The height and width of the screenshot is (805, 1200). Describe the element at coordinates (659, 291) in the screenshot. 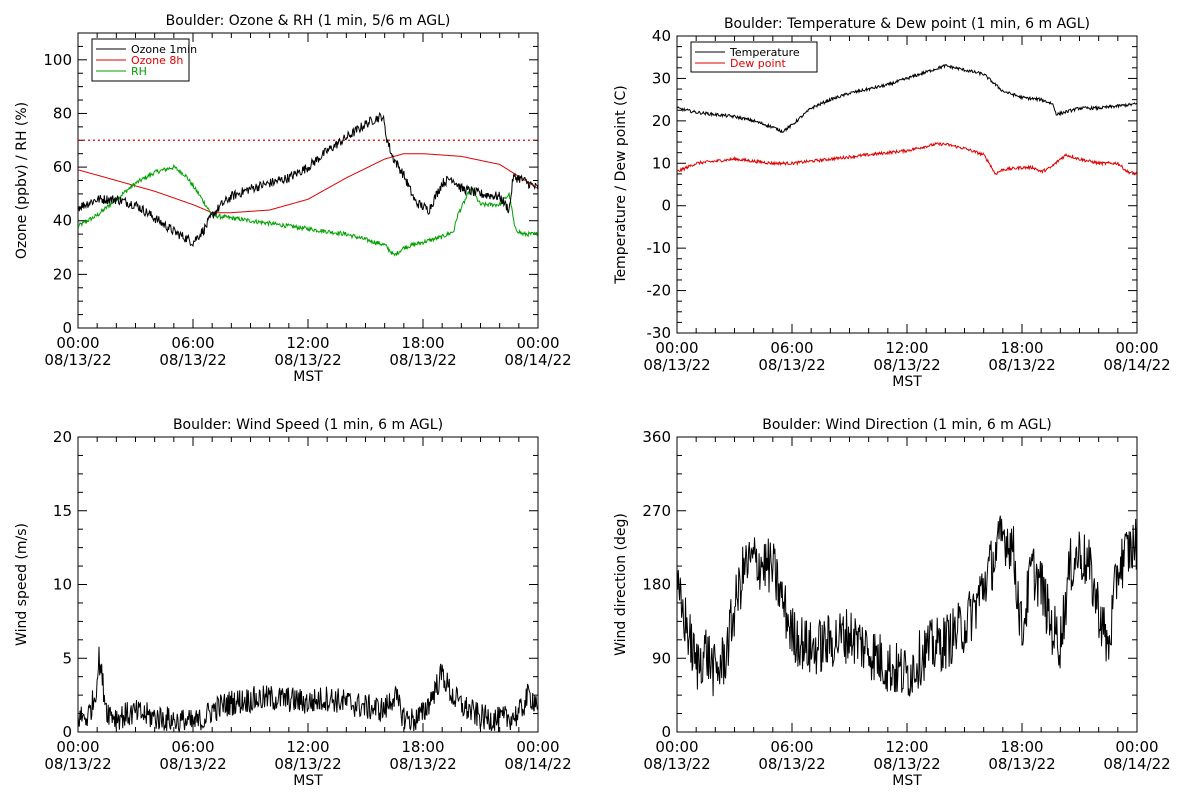

I see `y-tick-label: -20` at that location.